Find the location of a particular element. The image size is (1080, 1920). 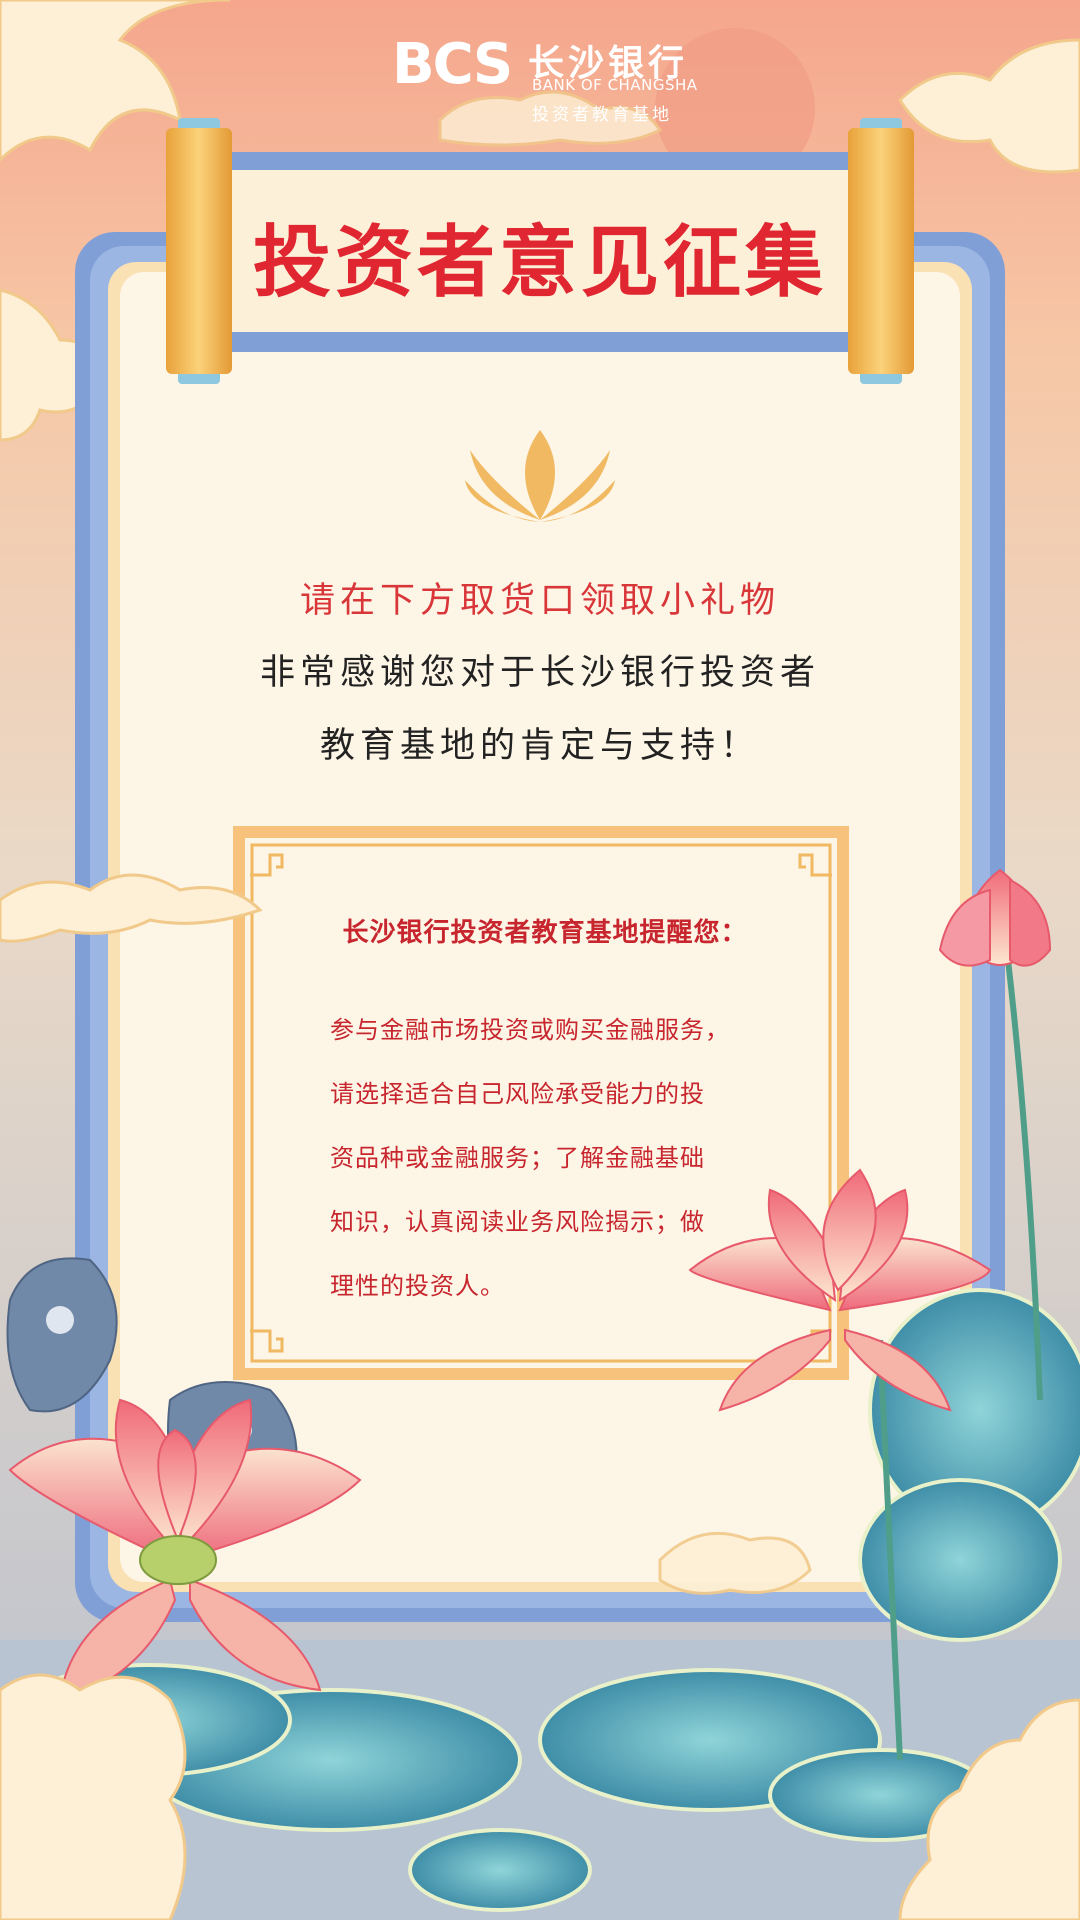

bank-name: 长沙银行 is located at coordinates (608, 63).